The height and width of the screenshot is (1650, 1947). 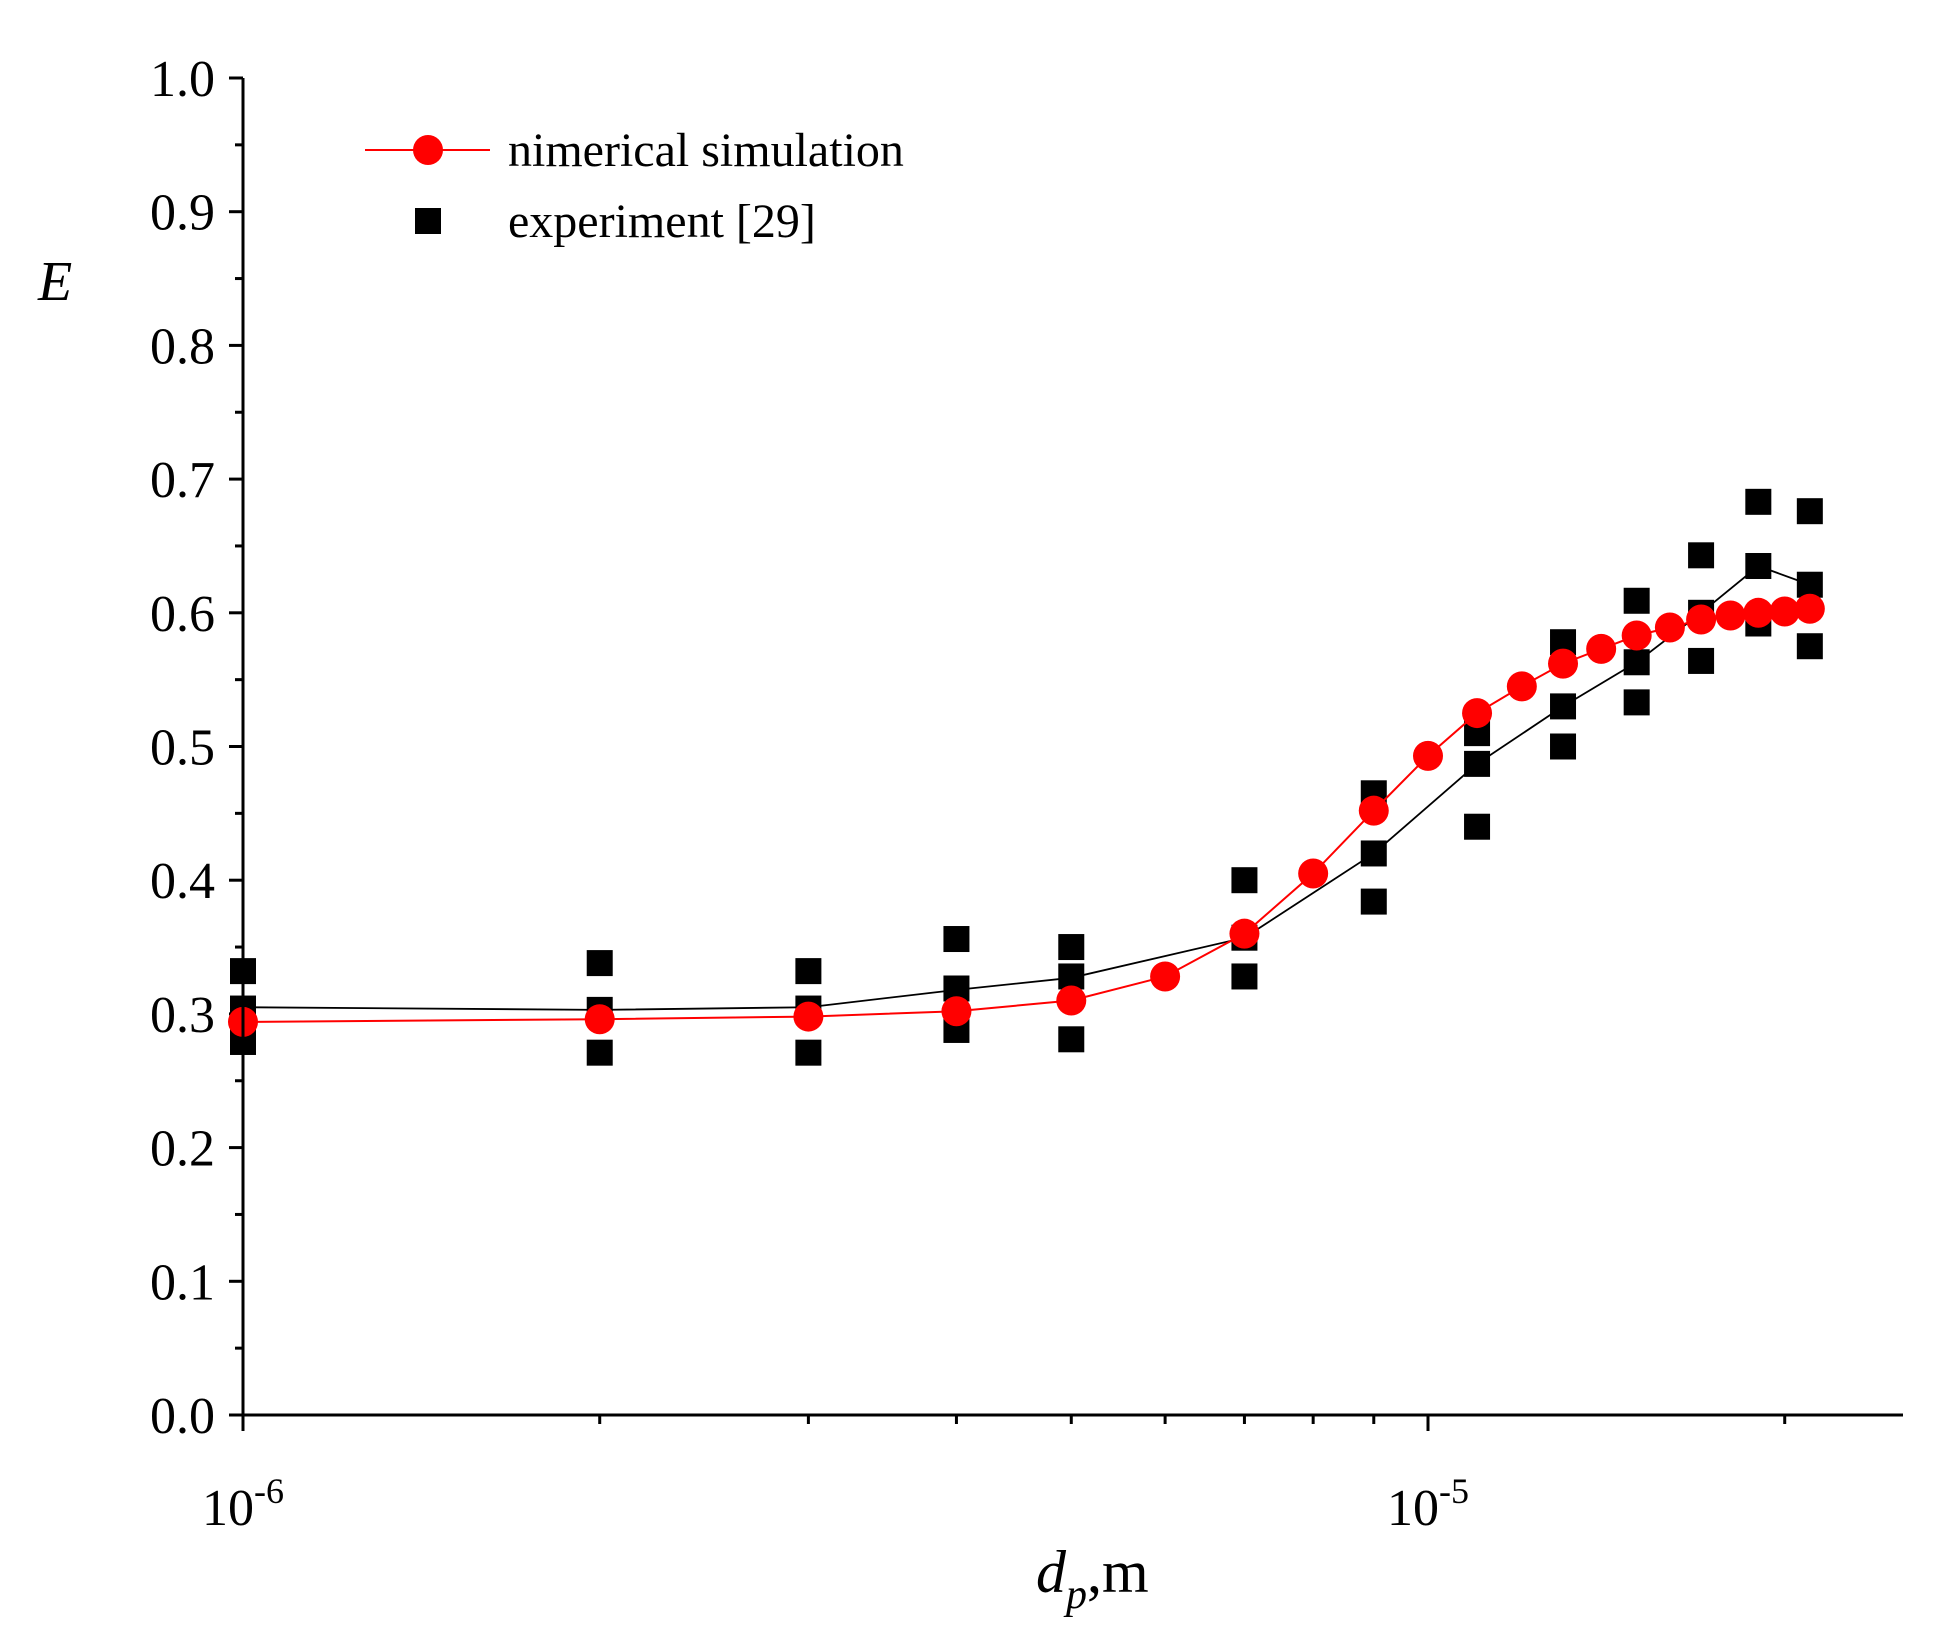 What do you see at coordinates (182, 213) in the screenshot?
I see `y-tick-label: 0.9` at bounding box center [182, 213].